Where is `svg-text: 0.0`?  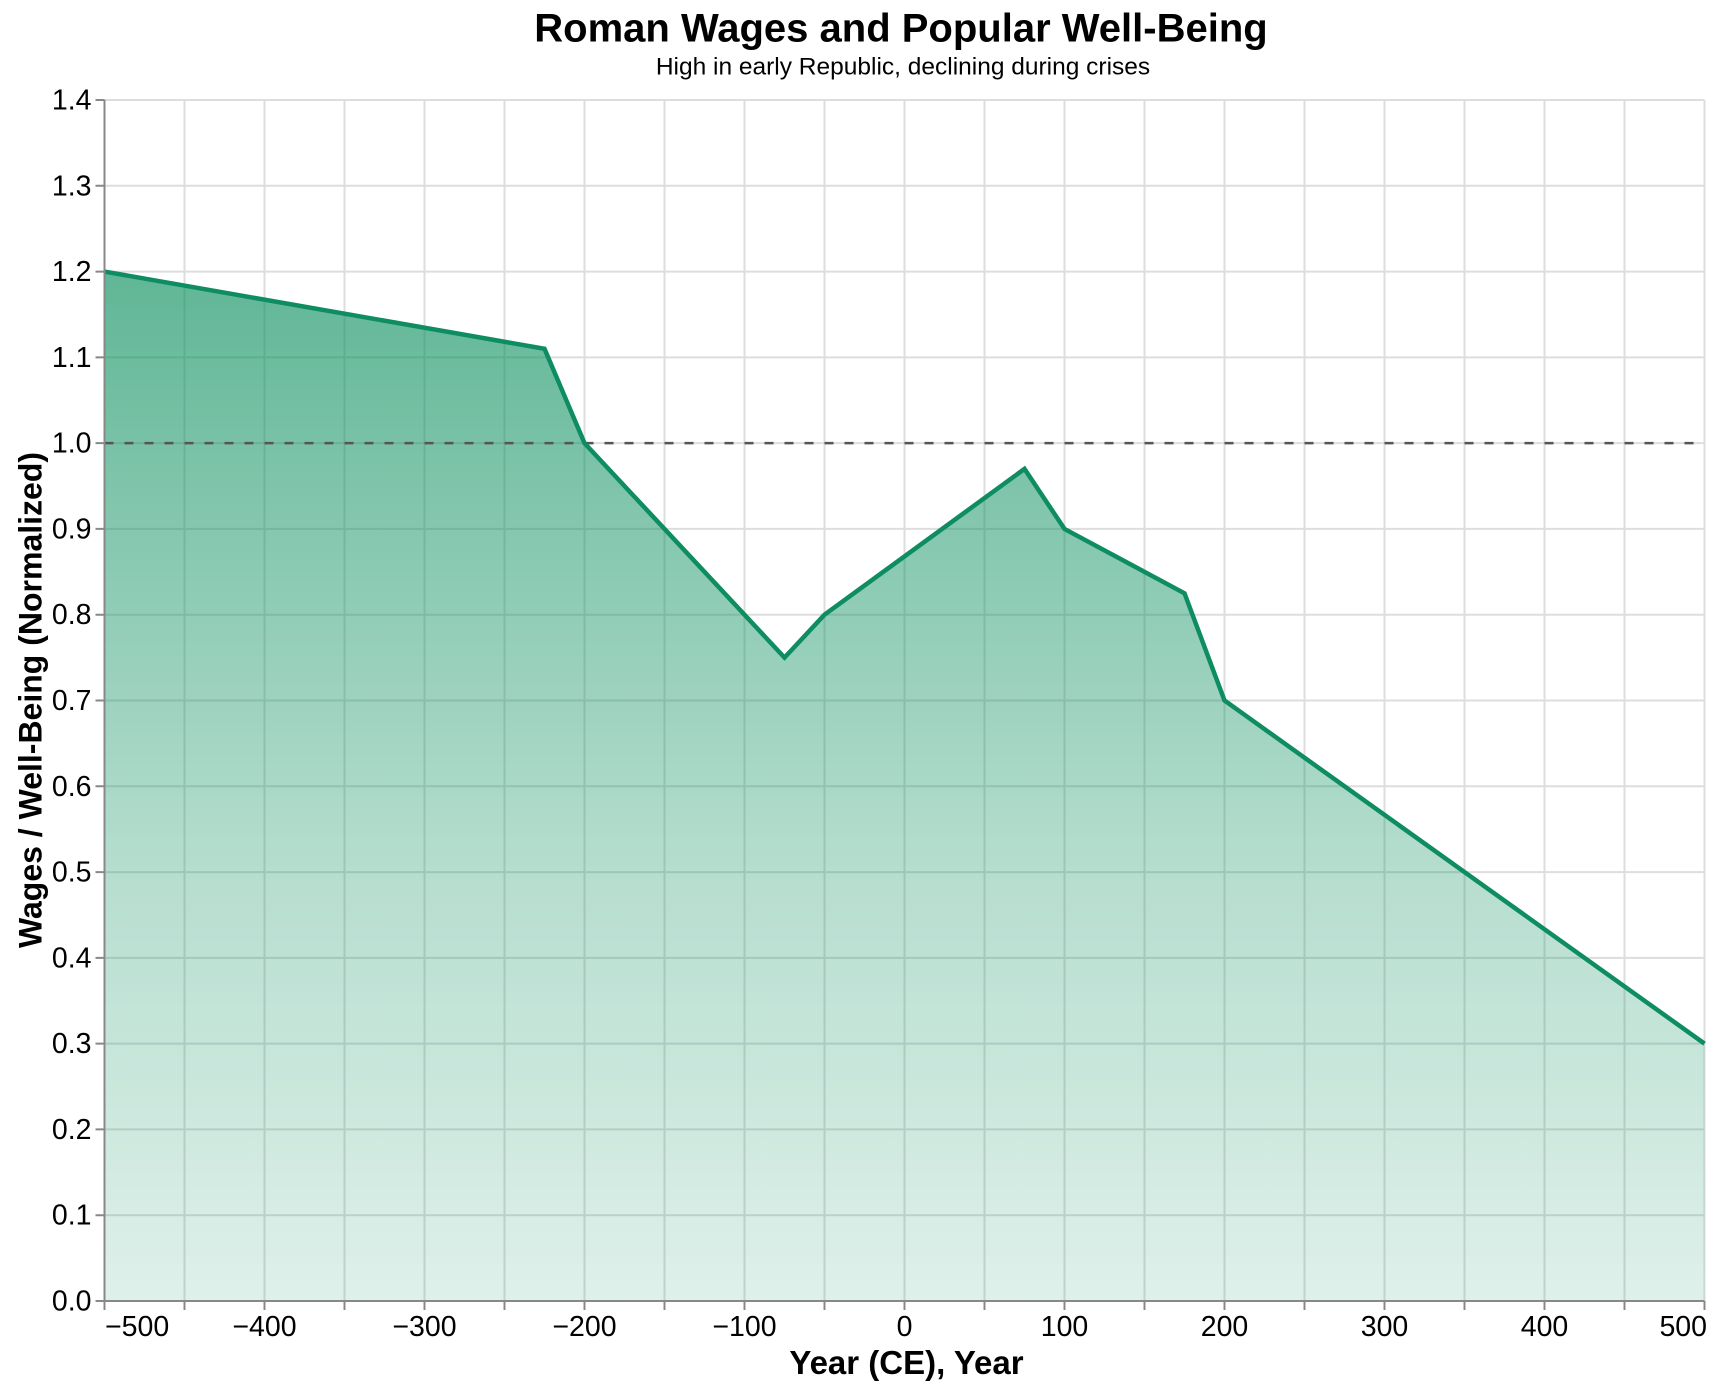
svg-text: 0.0 is located at coordinates (72, 1302).